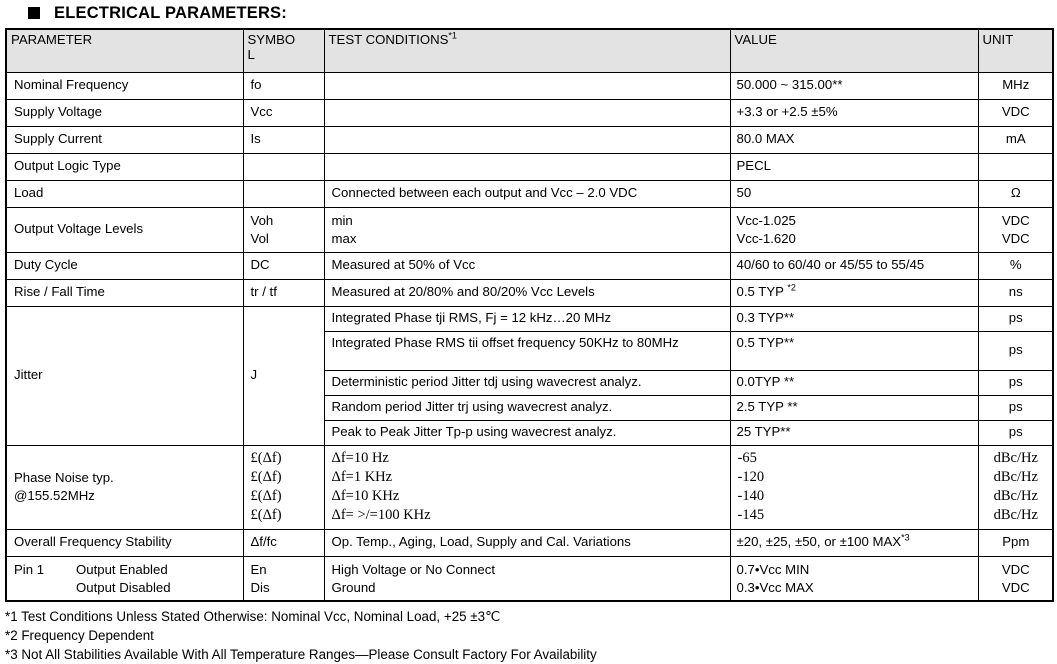 The image size is (1057, 664). What do you see at coordinates (854, 319) in the screenshot?
I see `list-item: 0.3 TYP**` at bounding box center [854, 319].